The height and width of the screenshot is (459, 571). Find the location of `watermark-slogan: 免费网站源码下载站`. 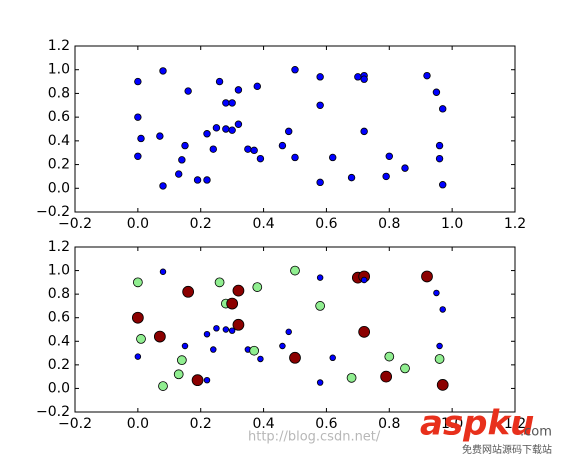

watermark-slogan: 免费网站源码下载站 is located at coordinates (507, 449).